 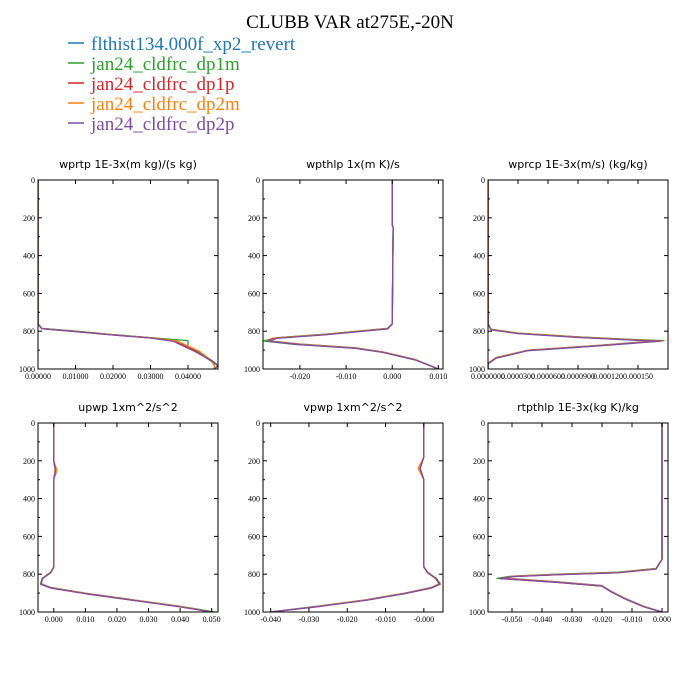 I want to click on legend-entry: jan24_cldfrc_dp2p, so click(x=162, y=124).